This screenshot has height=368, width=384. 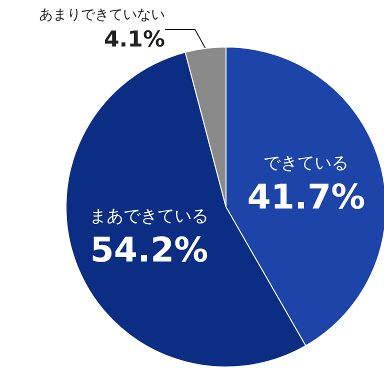 What do you see at coordinates (149, 216) in the screenshot?
I see `slice-label: まあできている` at bounding box center [149, 216].